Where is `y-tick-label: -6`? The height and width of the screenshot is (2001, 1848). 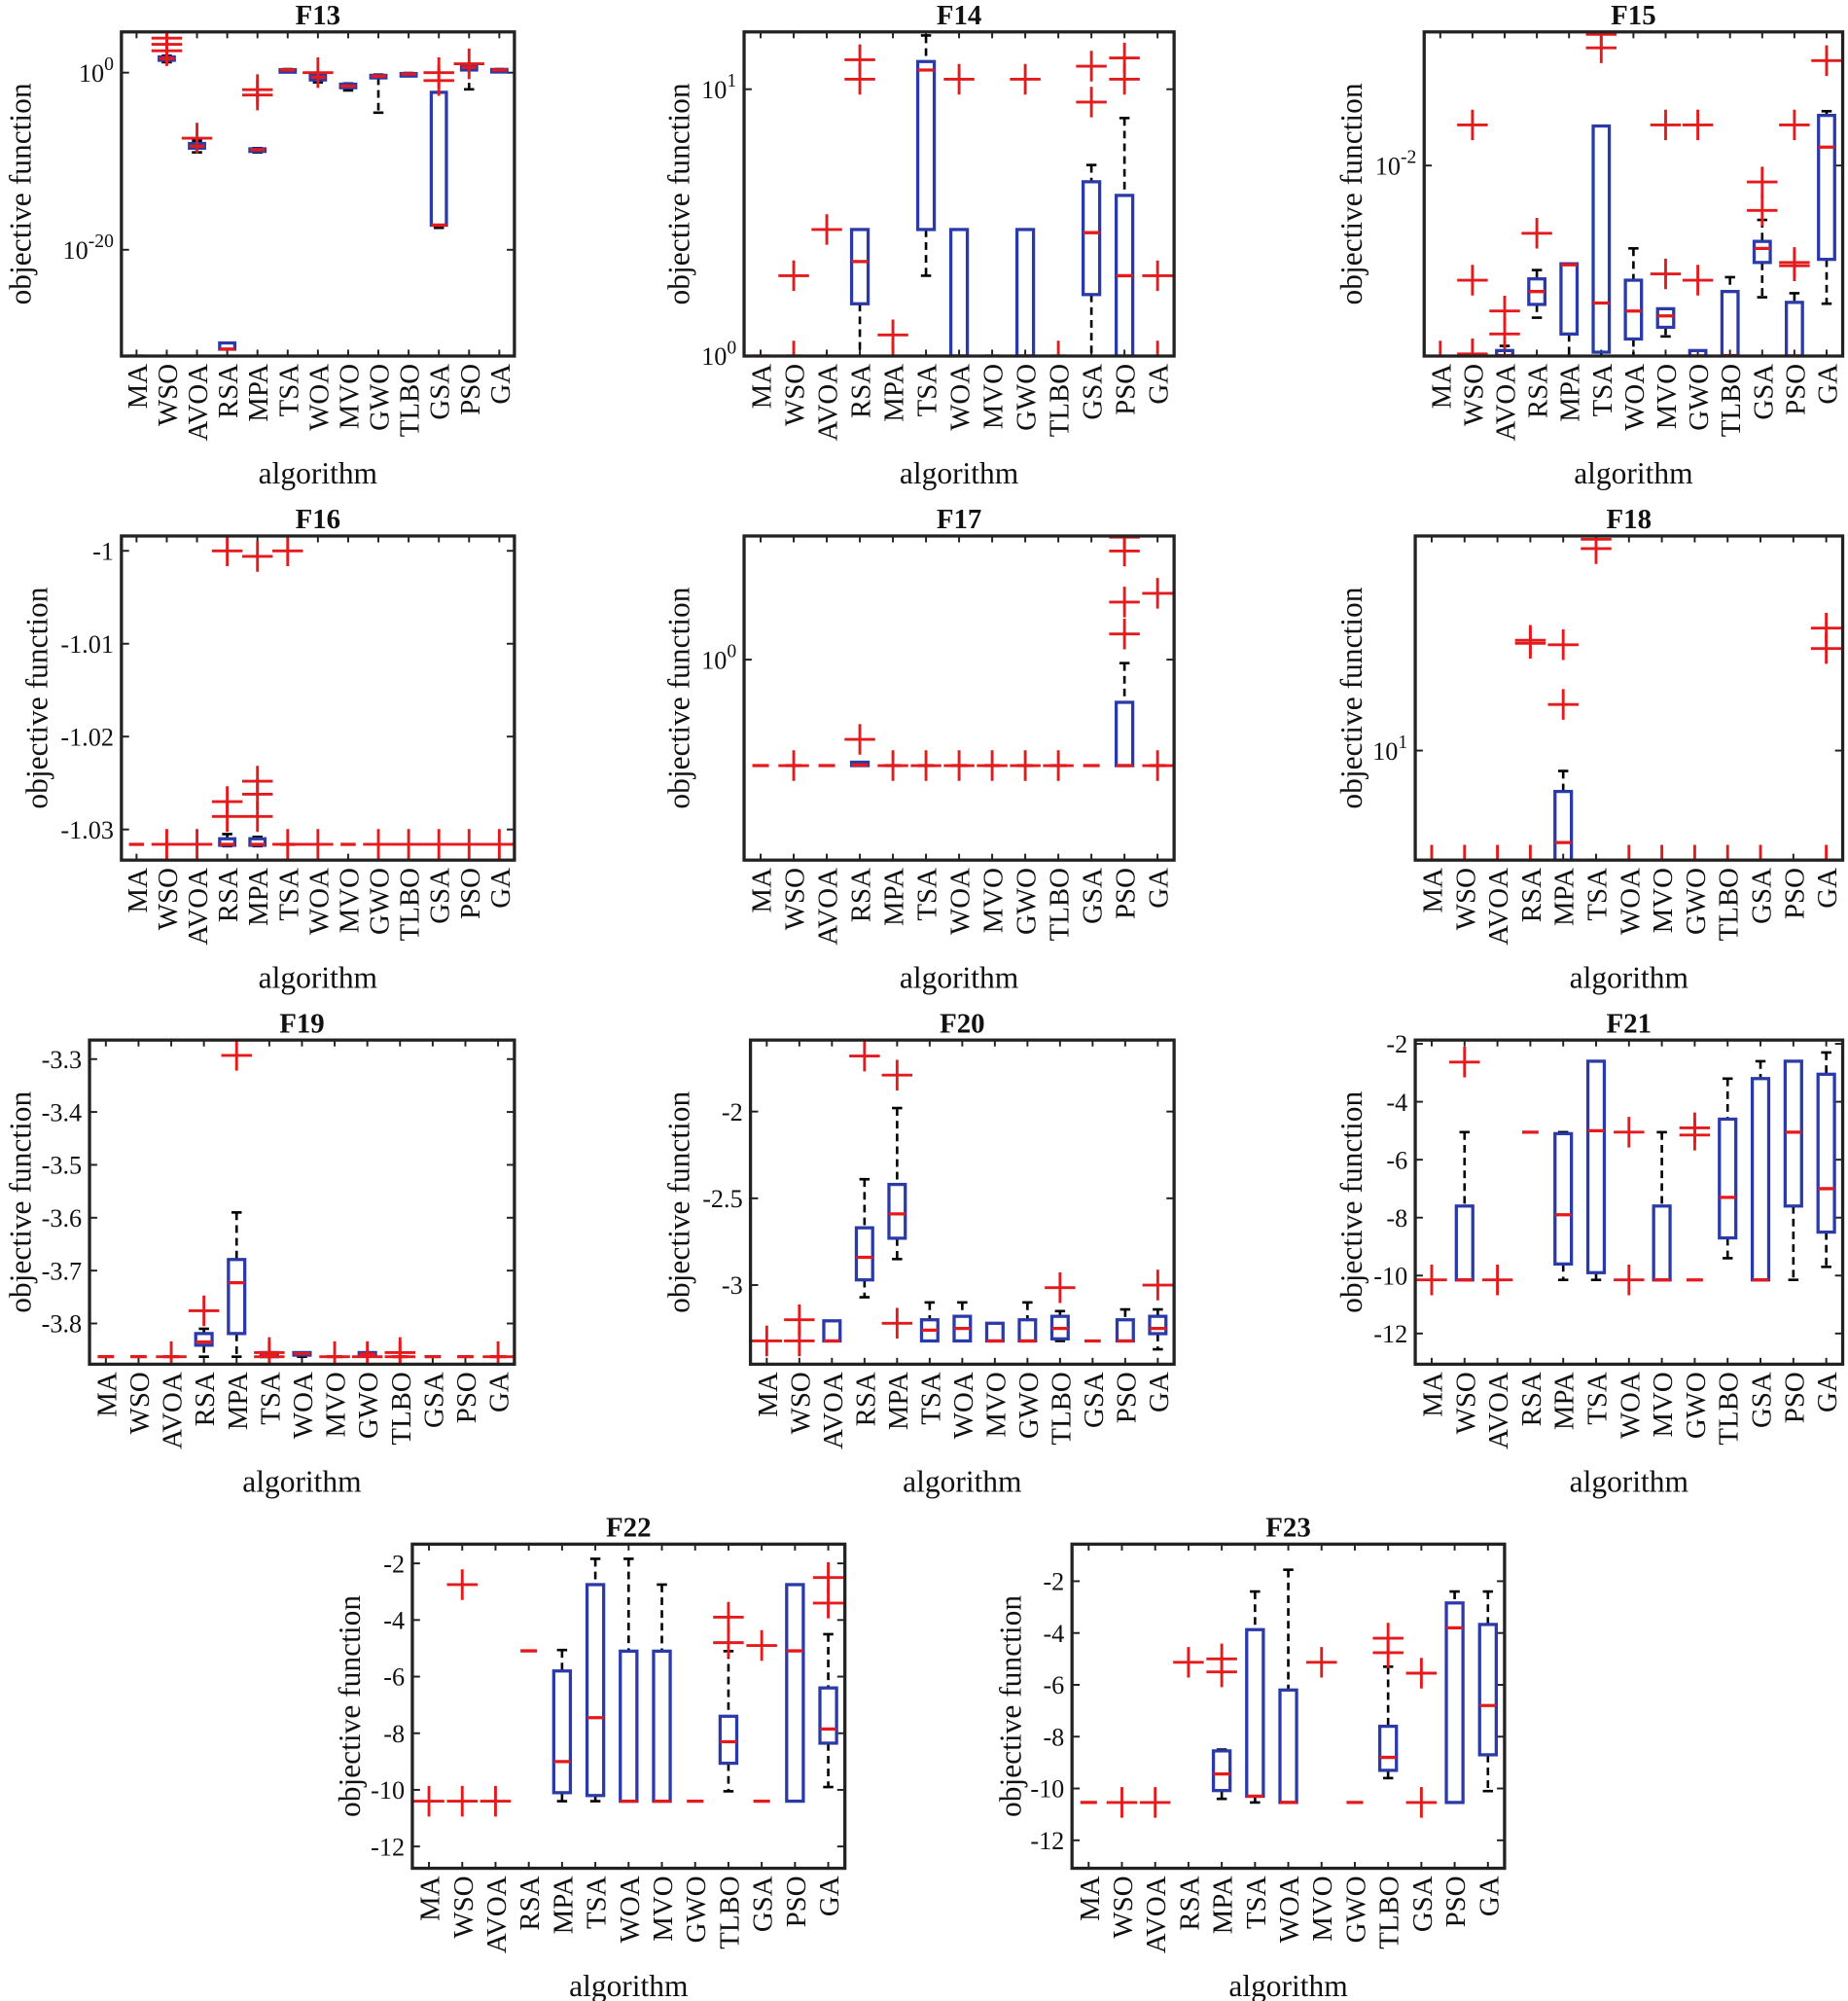 y-tick-label: -6 is located at coordinates (1397, 1160).